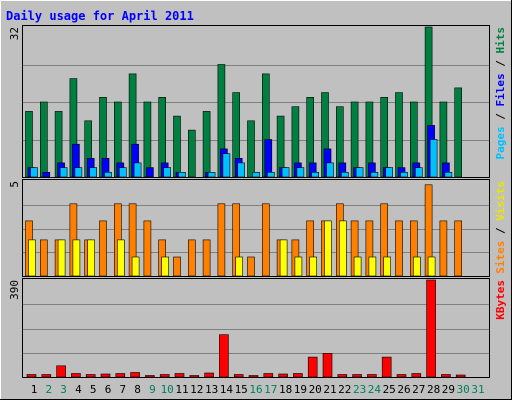 This screenshot has height=400, width=512. I want to click on x-tick-label: 7, so click(122, 389).